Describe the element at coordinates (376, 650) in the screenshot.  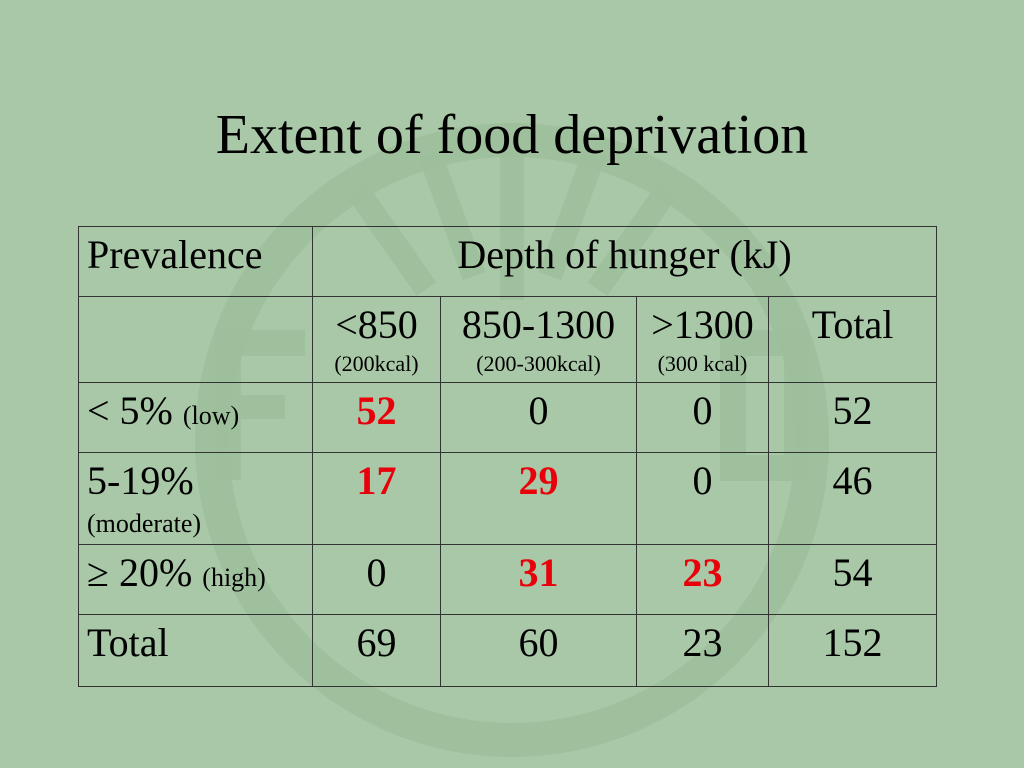
I see `table-cell: 69` at that location.